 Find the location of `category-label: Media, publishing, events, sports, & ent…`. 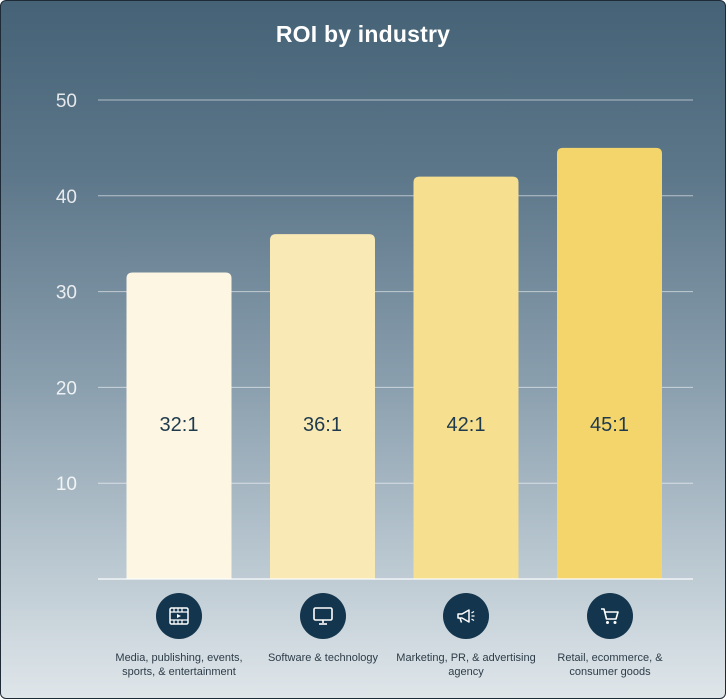

category-label: Media, publishing, events, sports, & ent… is located at coordinates (179, 665).